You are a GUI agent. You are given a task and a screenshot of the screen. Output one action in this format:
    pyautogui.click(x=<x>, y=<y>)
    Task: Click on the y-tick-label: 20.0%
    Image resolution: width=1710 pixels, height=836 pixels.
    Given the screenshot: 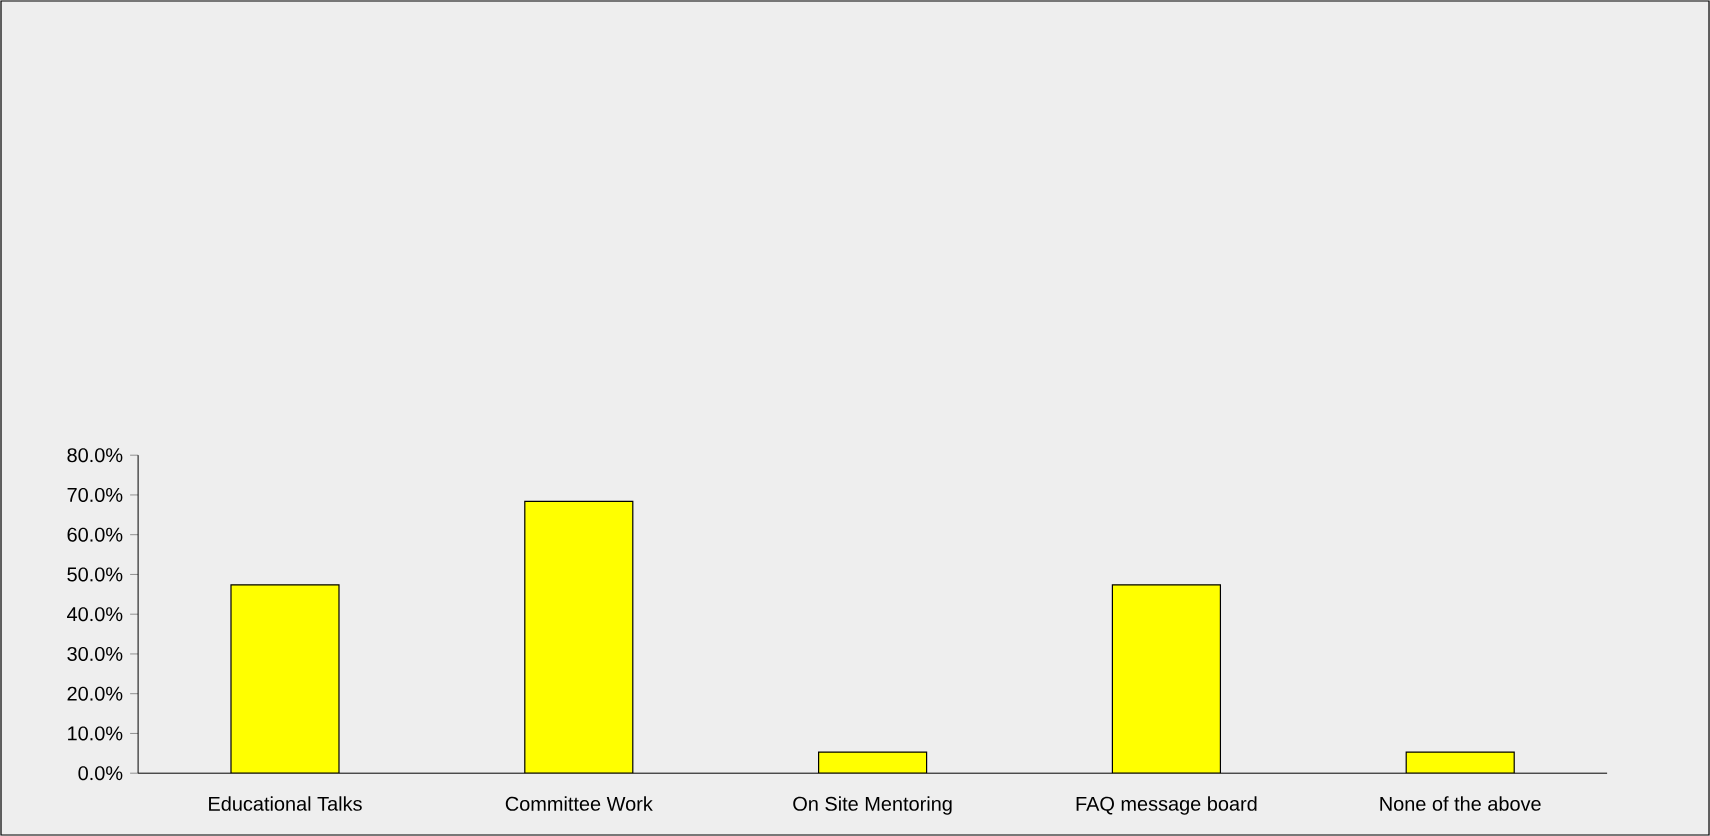 What is the action you would take?
    pyautogui.click(x=95, y=693)
    